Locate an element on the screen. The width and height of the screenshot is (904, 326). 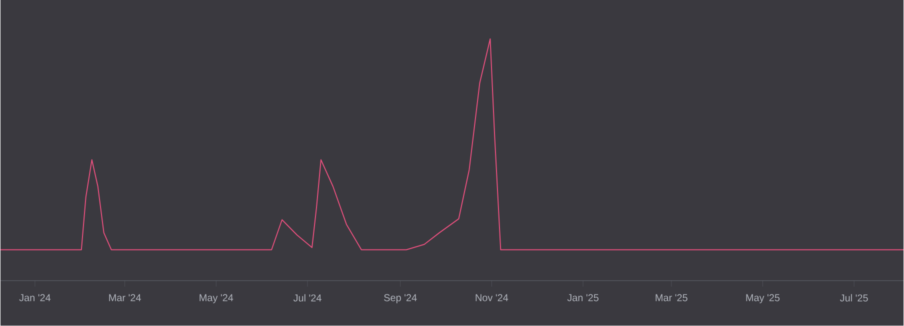
x-tick-label: Sep '24 is located at coordinates (400, 299).